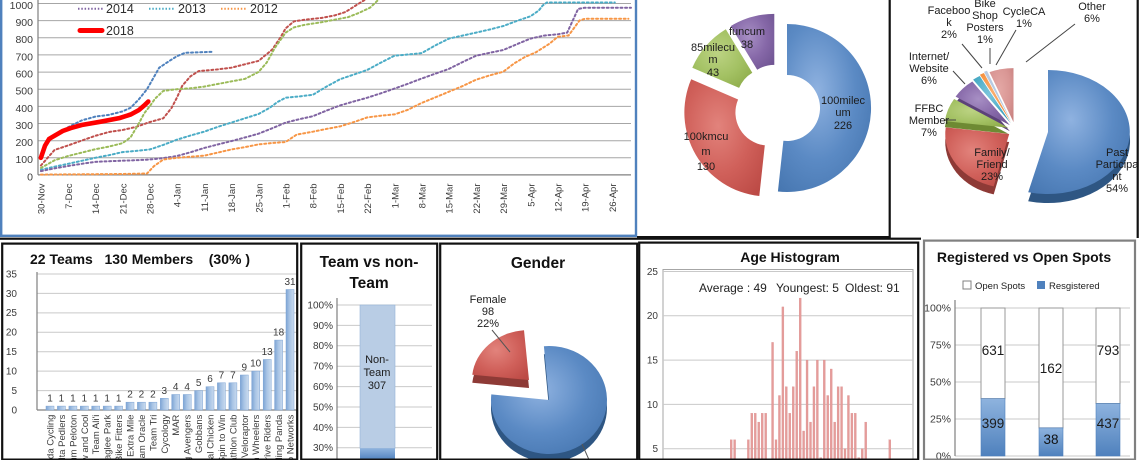 Image resolution: width=1140 pixels, height=465 pixels. I want to click on svg-text: 7%, so click(929, 133).